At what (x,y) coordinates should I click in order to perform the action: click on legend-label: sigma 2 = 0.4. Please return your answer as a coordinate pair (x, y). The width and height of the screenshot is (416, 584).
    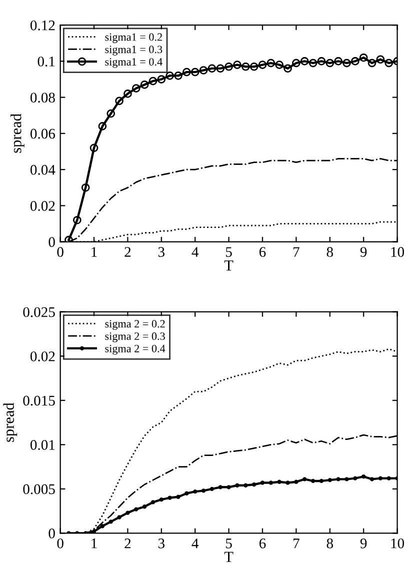
    Looking at the image, I should click on (135, 349).